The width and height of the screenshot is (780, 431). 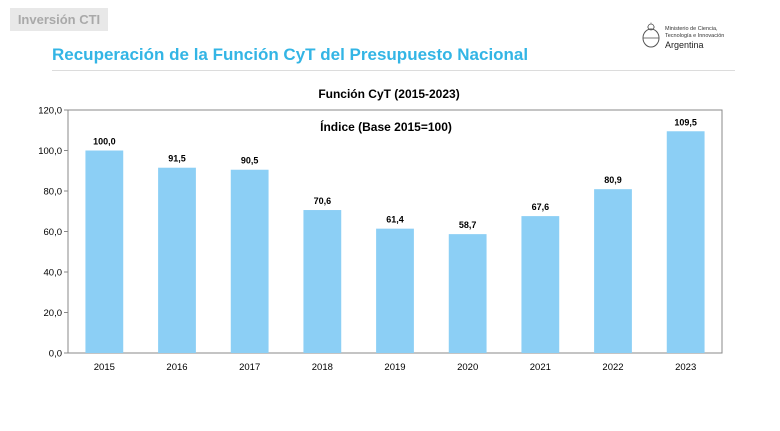 What do you see at coordinates (53, 232) in the screenshot?
I see `y-tick-label: 60,0` at bounding box center [53, 232].